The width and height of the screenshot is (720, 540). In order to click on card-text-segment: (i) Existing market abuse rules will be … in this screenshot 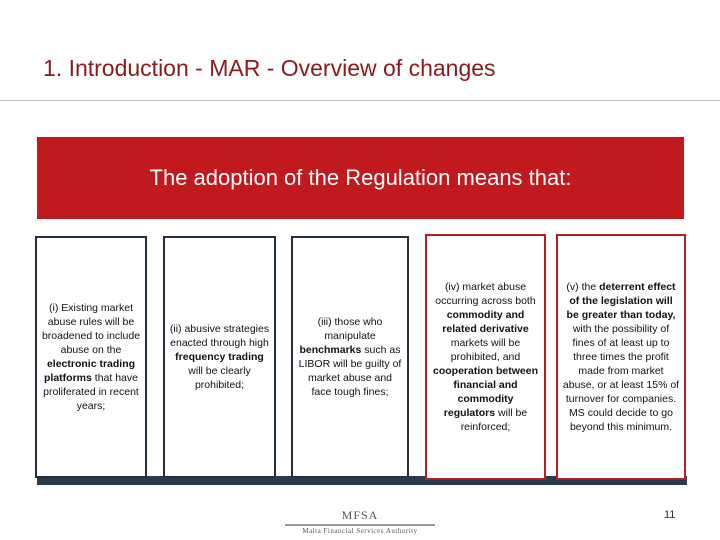, I will do `click(91, 329)`.